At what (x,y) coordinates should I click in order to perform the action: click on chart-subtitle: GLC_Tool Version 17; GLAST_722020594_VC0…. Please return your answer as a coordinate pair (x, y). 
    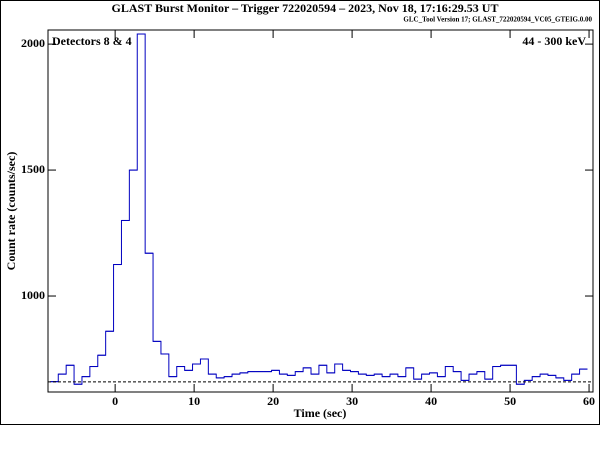
    Looking at the image, I should click on (497, 20).